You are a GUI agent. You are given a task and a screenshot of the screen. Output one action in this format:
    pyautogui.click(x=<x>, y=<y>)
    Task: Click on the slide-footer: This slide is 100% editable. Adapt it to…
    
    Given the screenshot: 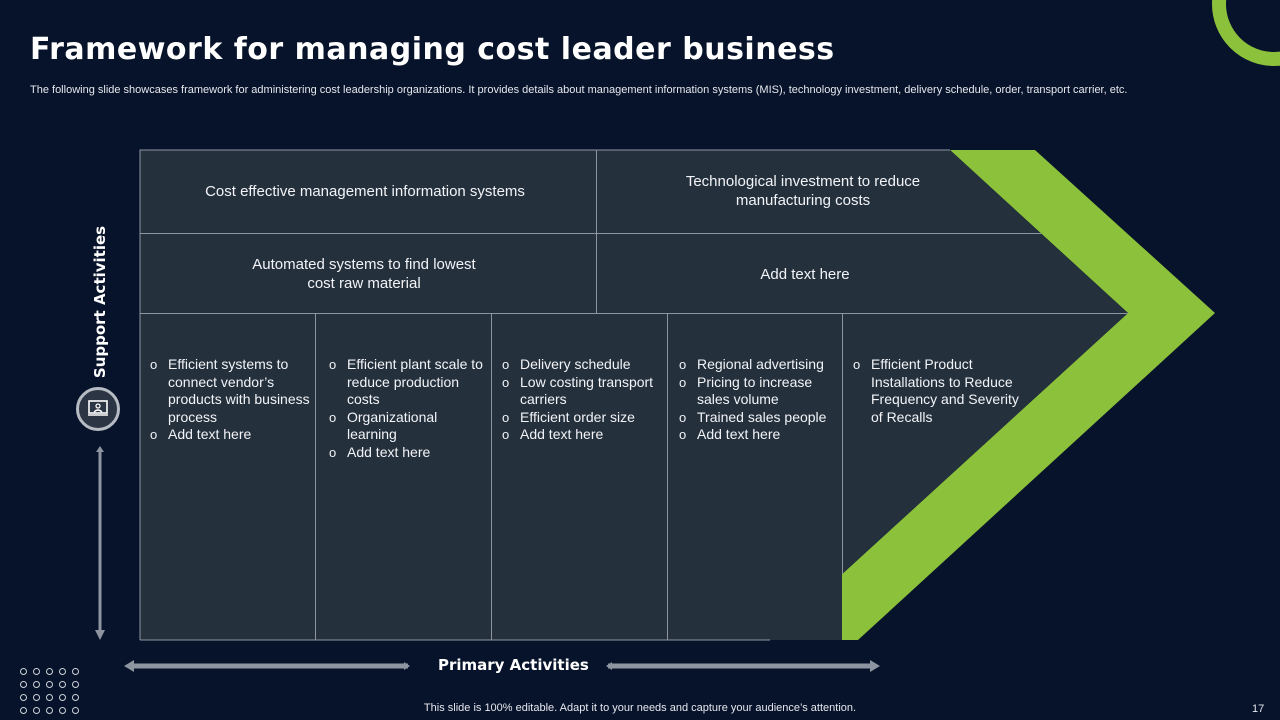 What is the action you would take?
    pyautogui.click(x=640, y=708)
    